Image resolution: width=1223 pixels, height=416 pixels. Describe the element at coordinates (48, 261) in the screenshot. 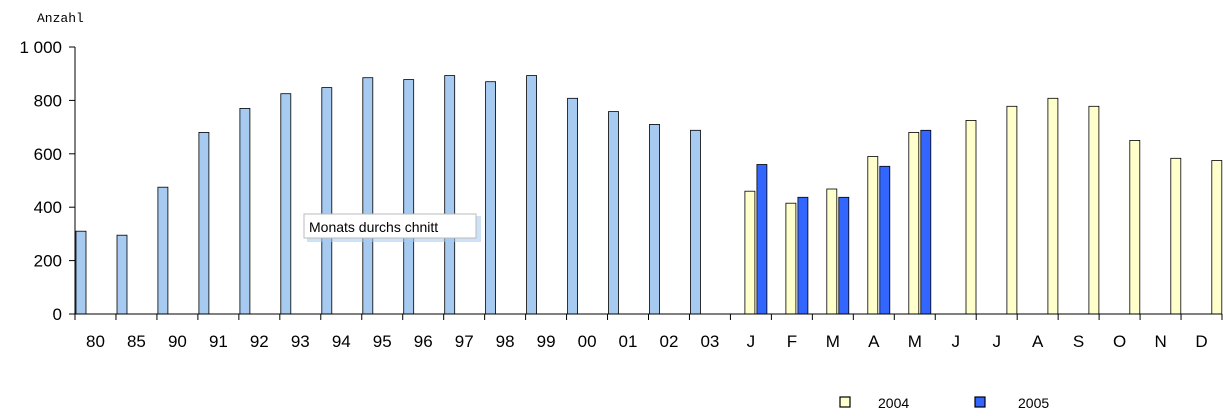

I see `y-tick-label: 200` at that location.